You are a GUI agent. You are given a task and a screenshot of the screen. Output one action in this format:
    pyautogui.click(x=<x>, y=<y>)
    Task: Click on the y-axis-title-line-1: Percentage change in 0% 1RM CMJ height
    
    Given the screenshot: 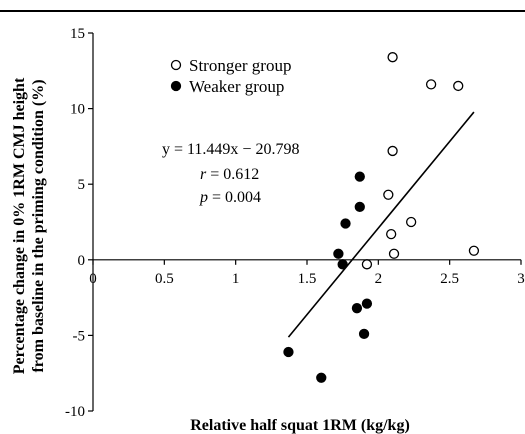 What is the action you would take?
    pyautogui.click(x=19, y=225)
    